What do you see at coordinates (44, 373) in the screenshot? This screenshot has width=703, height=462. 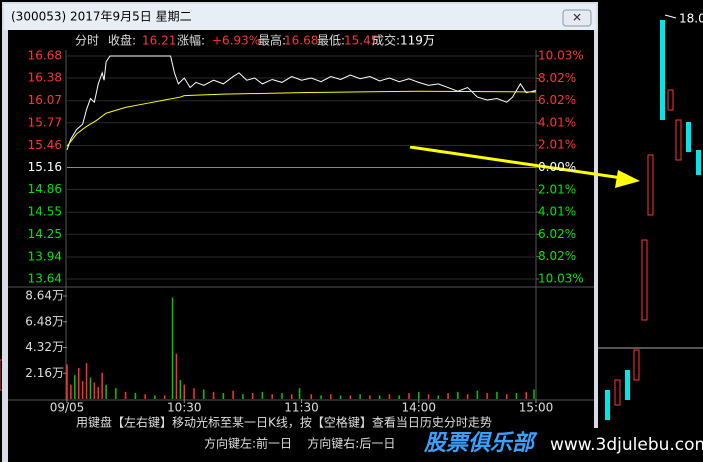 I see `y-tick-label: 2.16万` at bounding box center [44, 373].